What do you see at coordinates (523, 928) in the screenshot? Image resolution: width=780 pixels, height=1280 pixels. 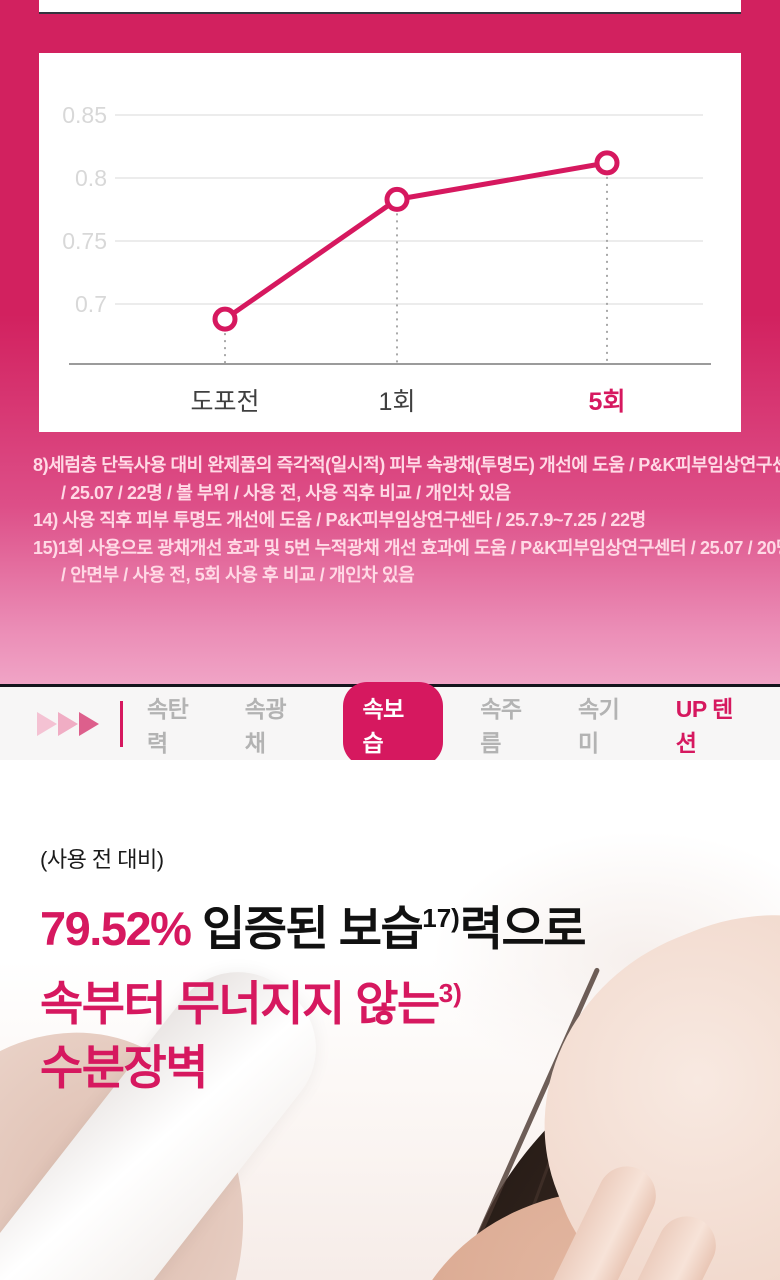 I see `headline-line-1-tail: 력으로` at bounding box center [523, 928].